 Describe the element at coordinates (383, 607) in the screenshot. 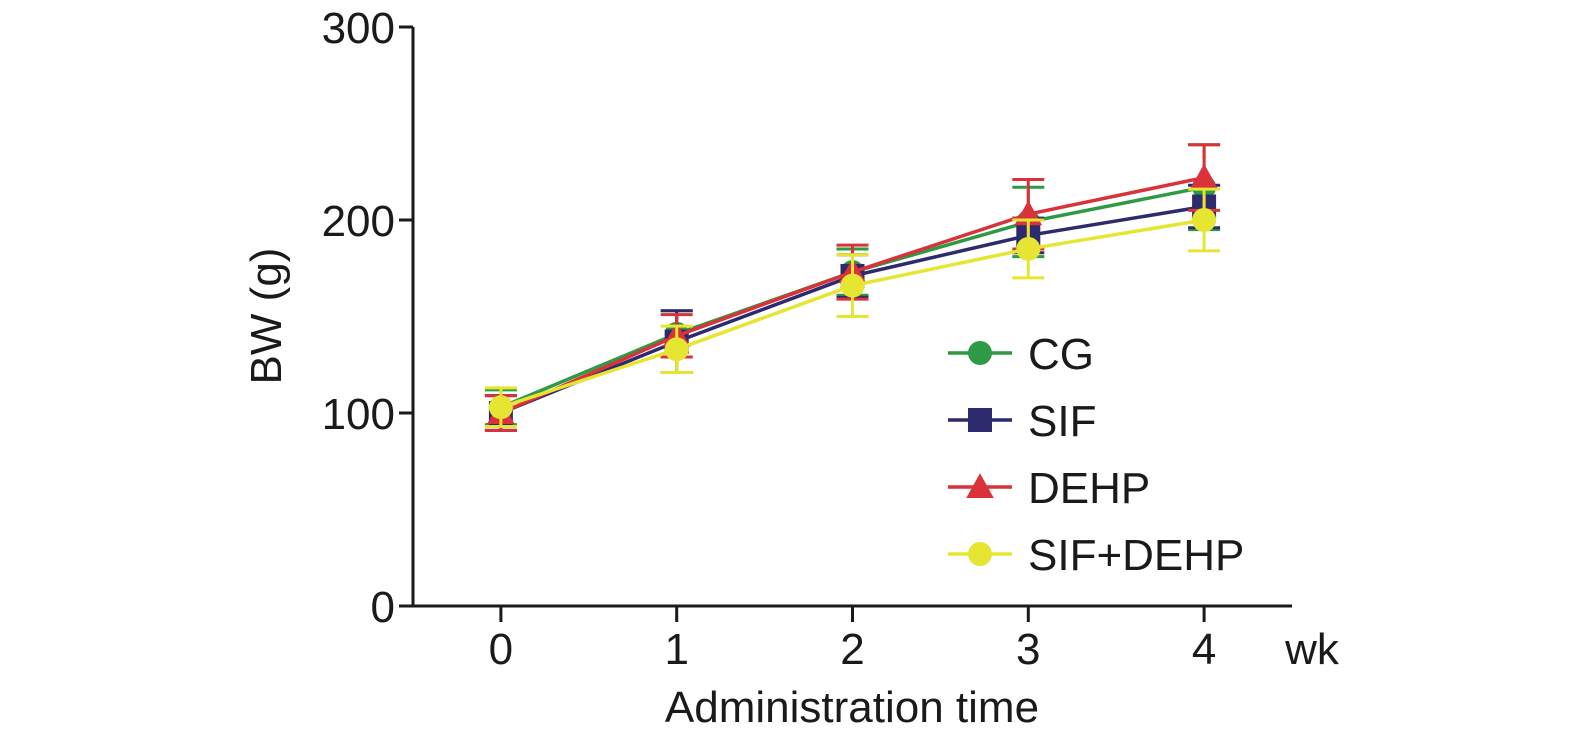

I see `y-tick-label: 0` at that location.